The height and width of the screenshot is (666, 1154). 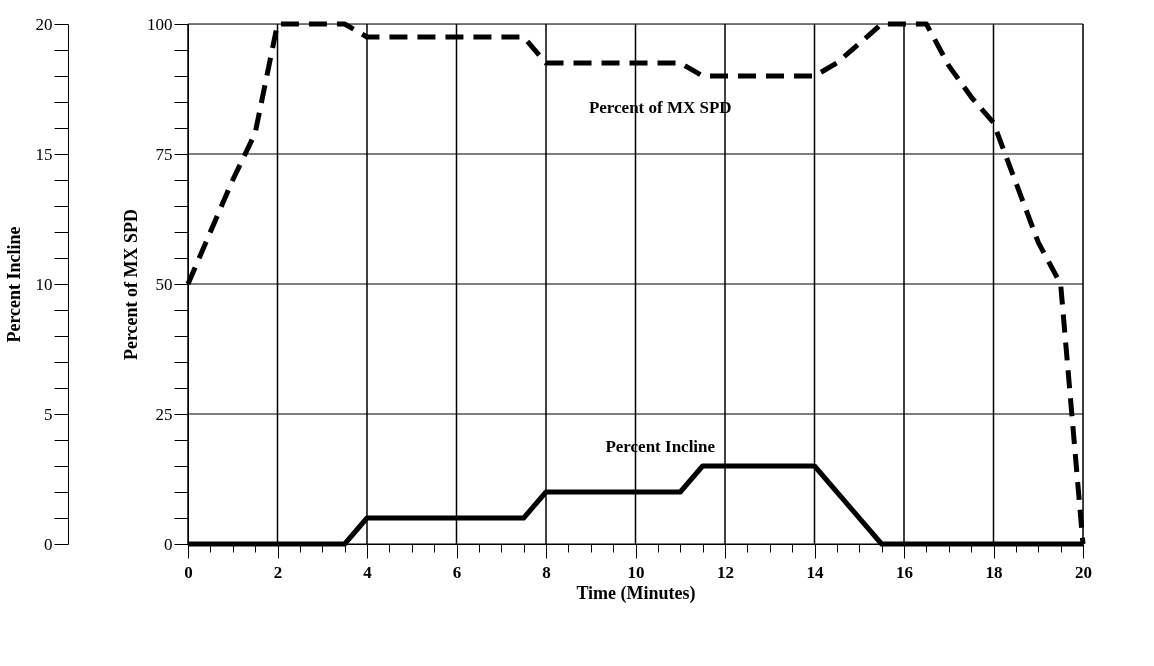 I want to click on y-tick-label: 20, so click(x=44, y=24).